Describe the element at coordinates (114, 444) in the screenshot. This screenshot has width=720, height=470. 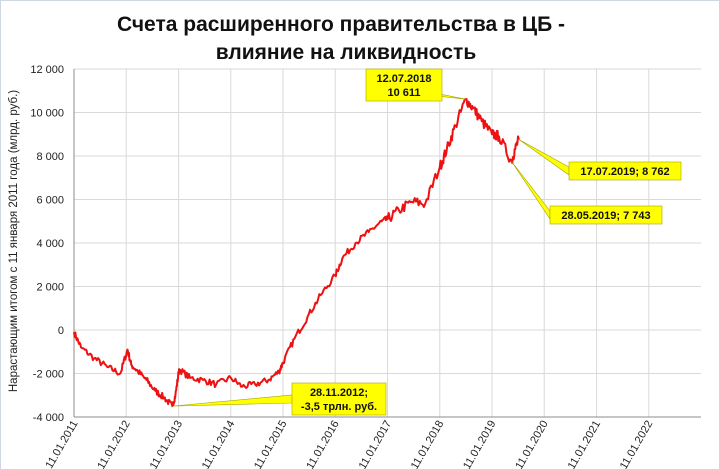
I see `x-tick-label: 11.01.2012` at that location.